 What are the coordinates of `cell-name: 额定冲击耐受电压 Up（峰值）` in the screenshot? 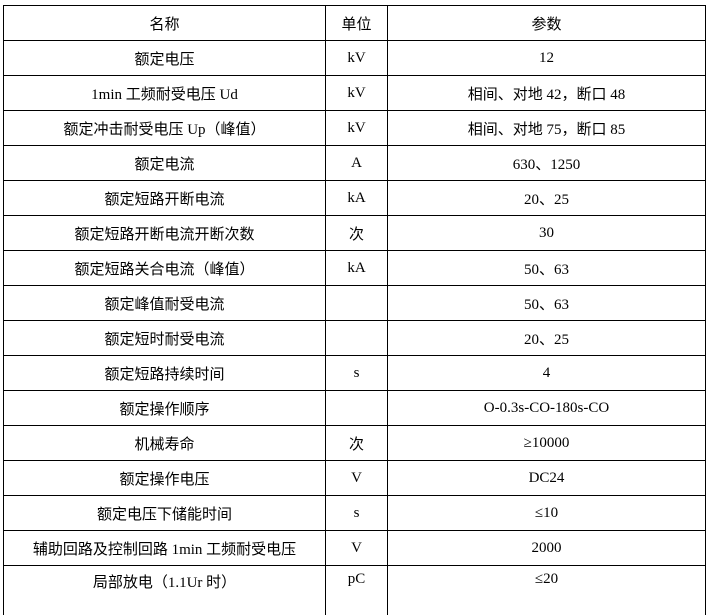 It's located at (164, 128).